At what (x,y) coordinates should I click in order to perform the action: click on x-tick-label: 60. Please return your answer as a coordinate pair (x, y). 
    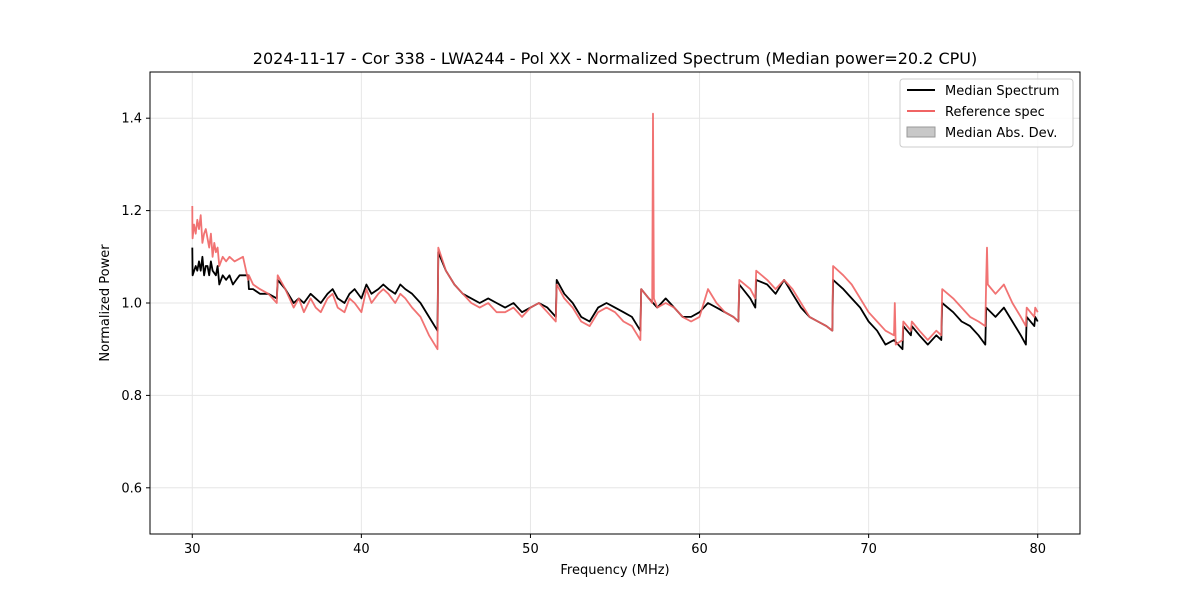
    Looking at the image, I should click on (699, 549).